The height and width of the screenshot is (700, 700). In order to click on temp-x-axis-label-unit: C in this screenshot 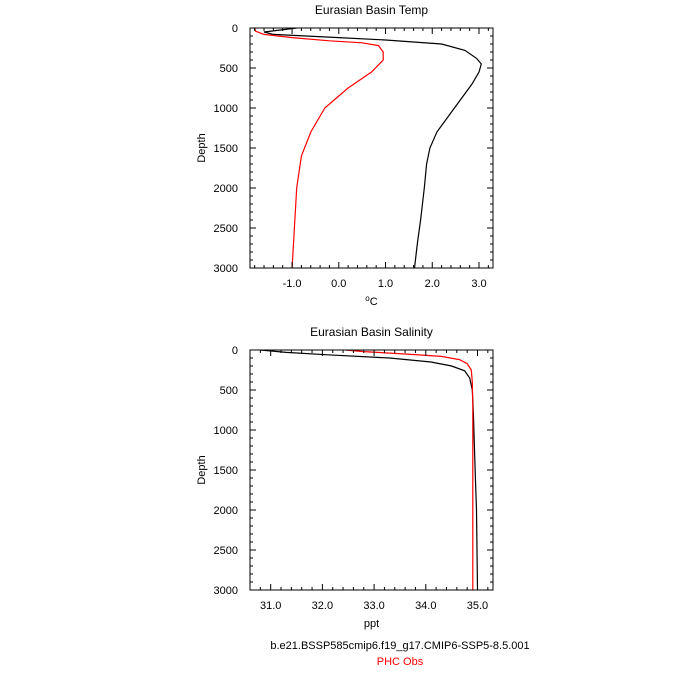, I will do `click(374, 302)`.